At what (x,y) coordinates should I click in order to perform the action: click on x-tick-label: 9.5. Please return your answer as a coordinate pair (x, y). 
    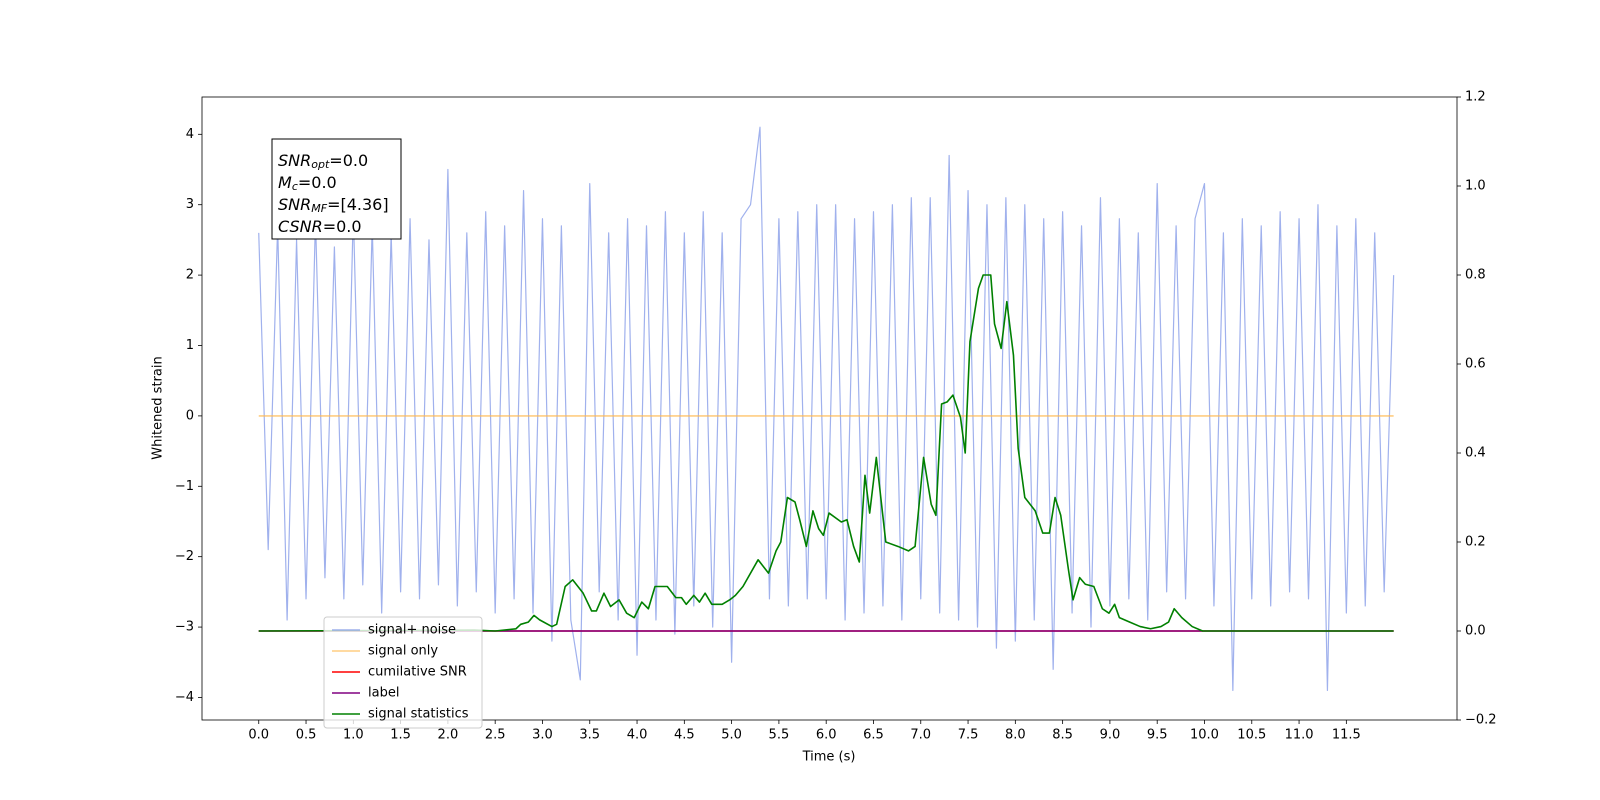
    Looking at the image, I should click on (1157, 735).